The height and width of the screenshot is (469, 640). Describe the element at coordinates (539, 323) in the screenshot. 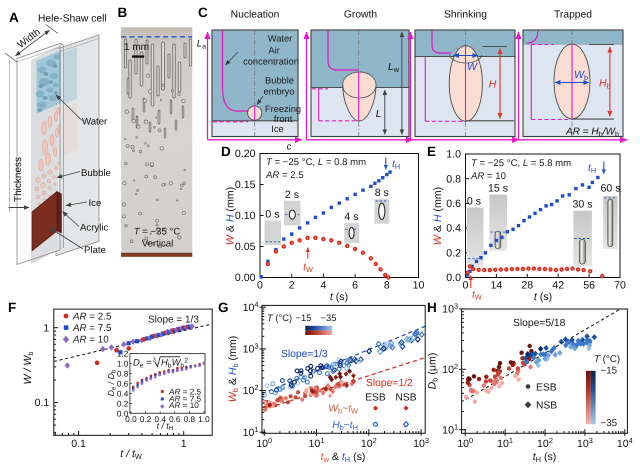

I see `svg-text: Slope=5/18` at that location.